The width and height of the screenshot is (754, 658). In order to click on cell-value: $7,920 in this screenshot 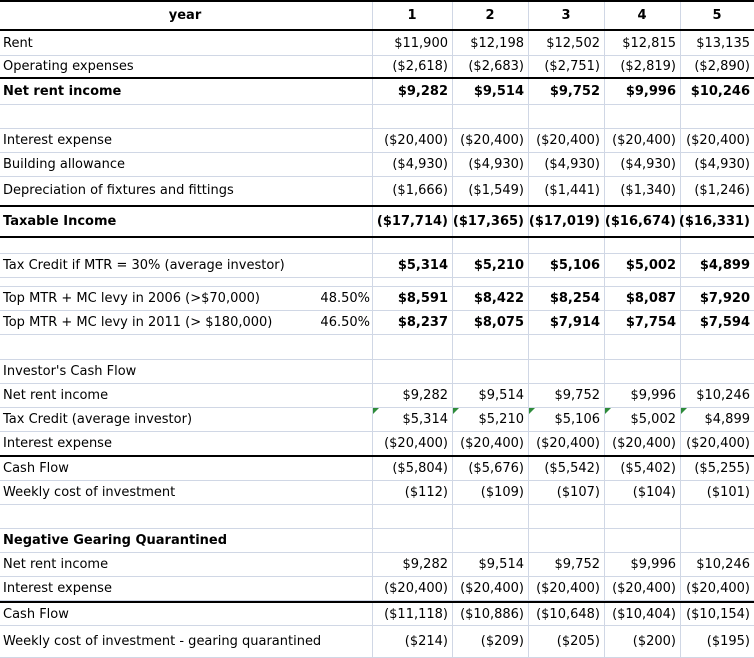, I will do `click(724, 298)`.